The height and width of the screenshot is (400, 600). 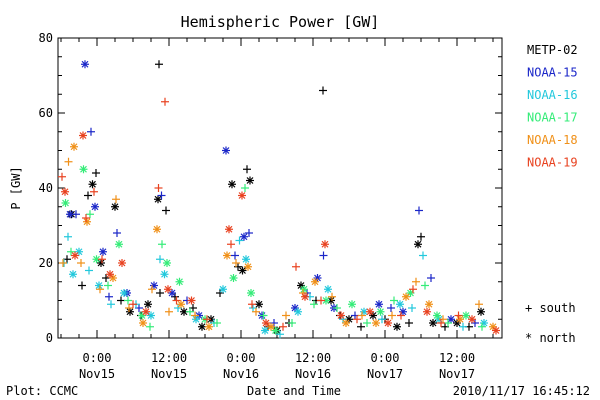 What do you see at coordinates (97, 374) in the screenshot?
I see `x-tick-day-label: Nov15` at bounding box center [97, 374].